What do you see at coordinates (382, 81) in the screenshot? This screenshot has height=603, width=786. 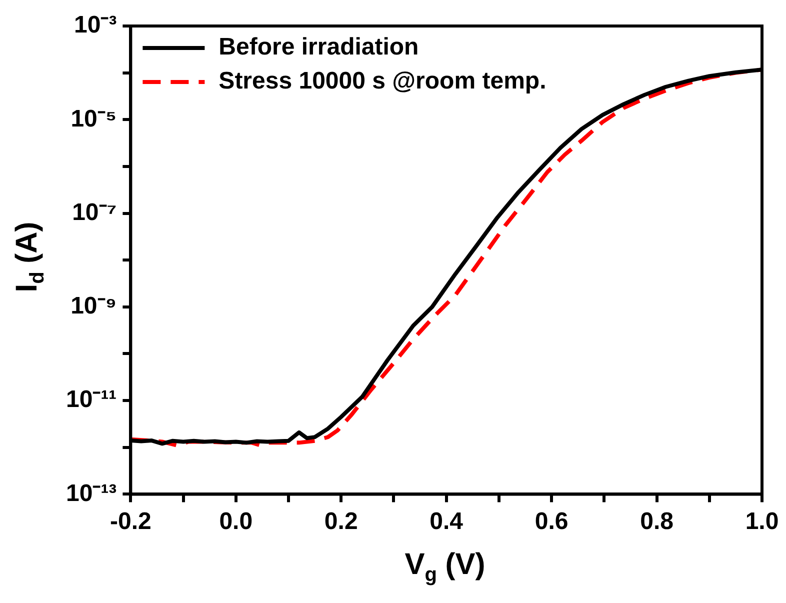 I see `legend-label: Stress 10000 s @room temp.` at bounding box center [382, 81].